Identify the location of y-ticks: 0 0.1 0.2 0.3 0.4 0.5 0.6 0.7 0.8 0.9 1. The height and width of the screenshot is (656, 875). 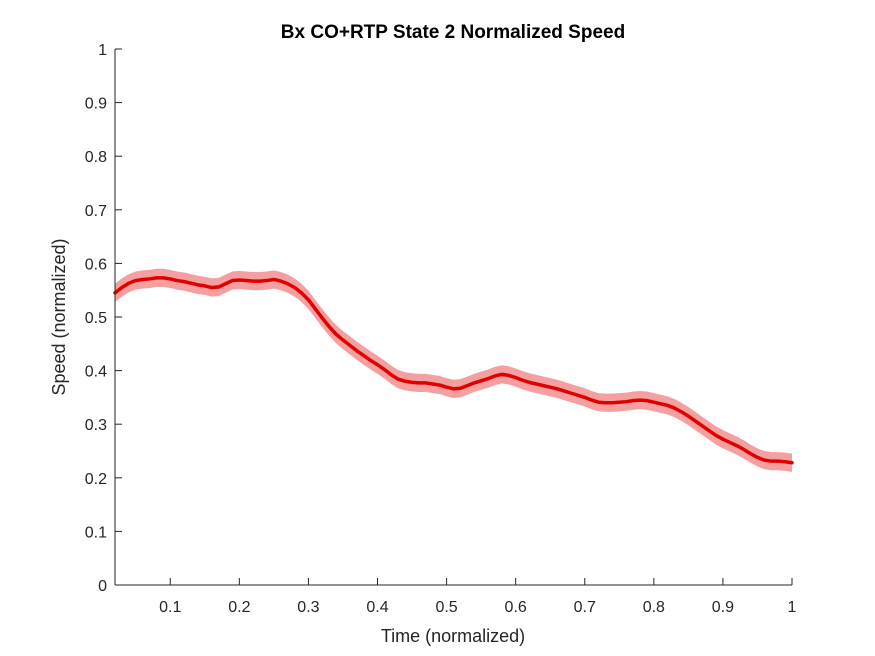
(103, 318).